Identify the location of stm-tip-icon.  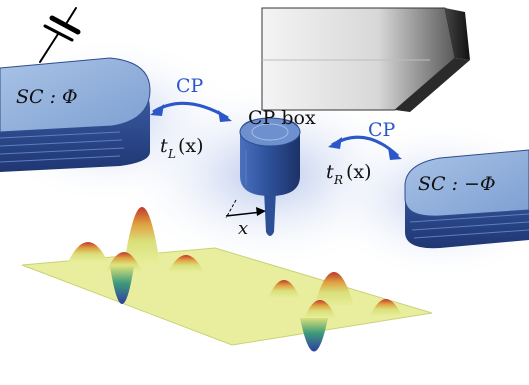
(270, 176).